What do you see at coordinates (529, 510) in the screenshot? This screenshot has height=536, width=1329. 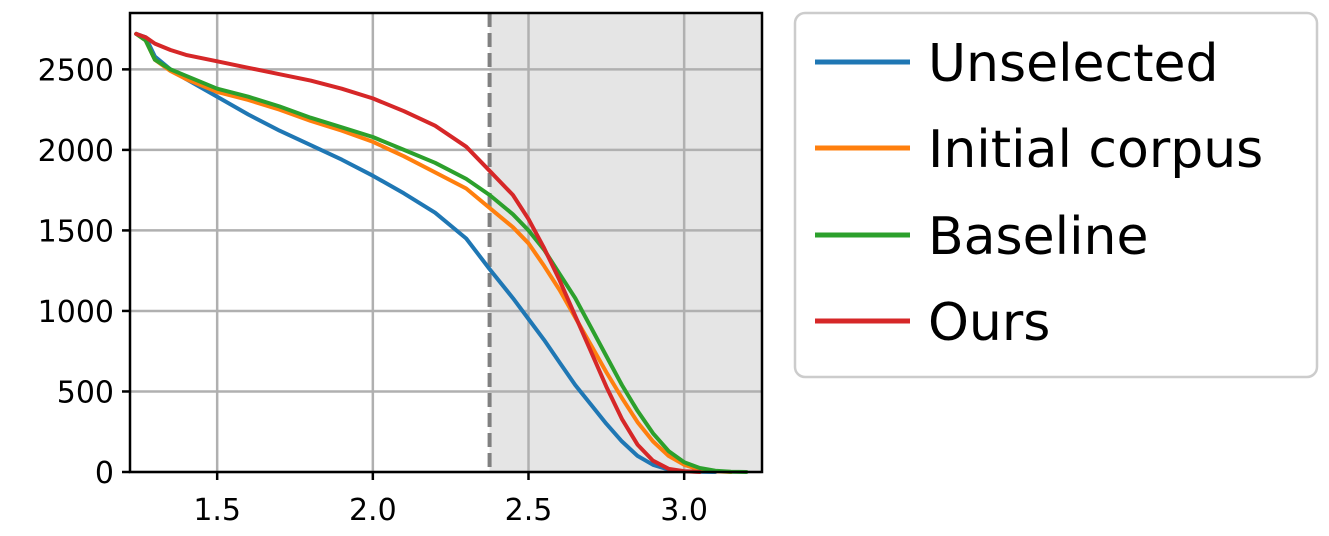 I see `x-tick-label: 2.5` at bounding box center [529, 510].